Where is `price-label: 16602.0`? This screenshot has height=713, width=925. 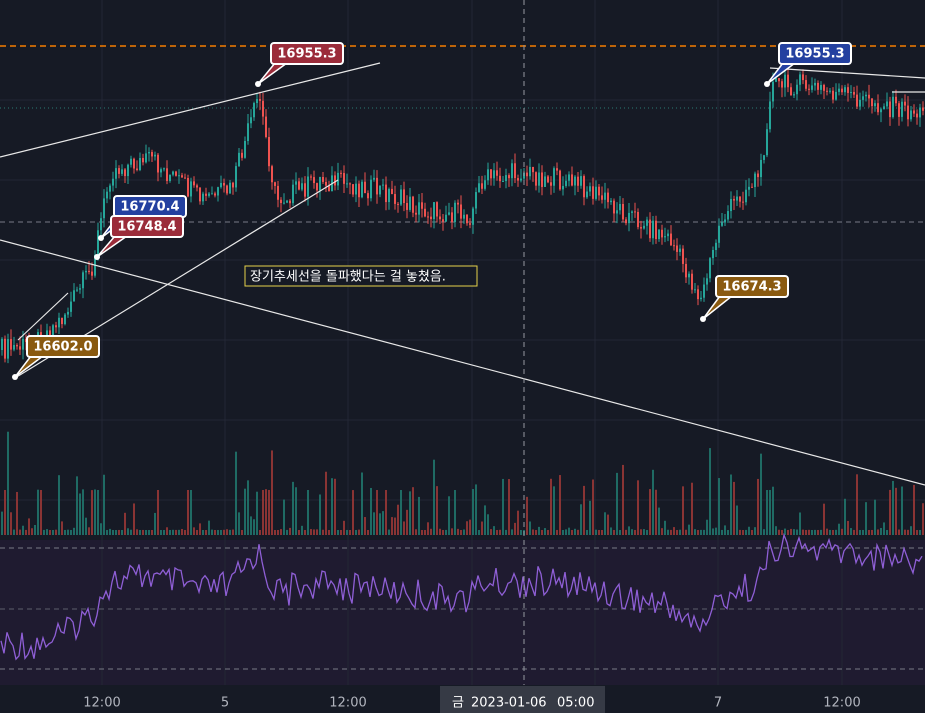
price-label: 16602.0 is located at coordinates (62, 347).